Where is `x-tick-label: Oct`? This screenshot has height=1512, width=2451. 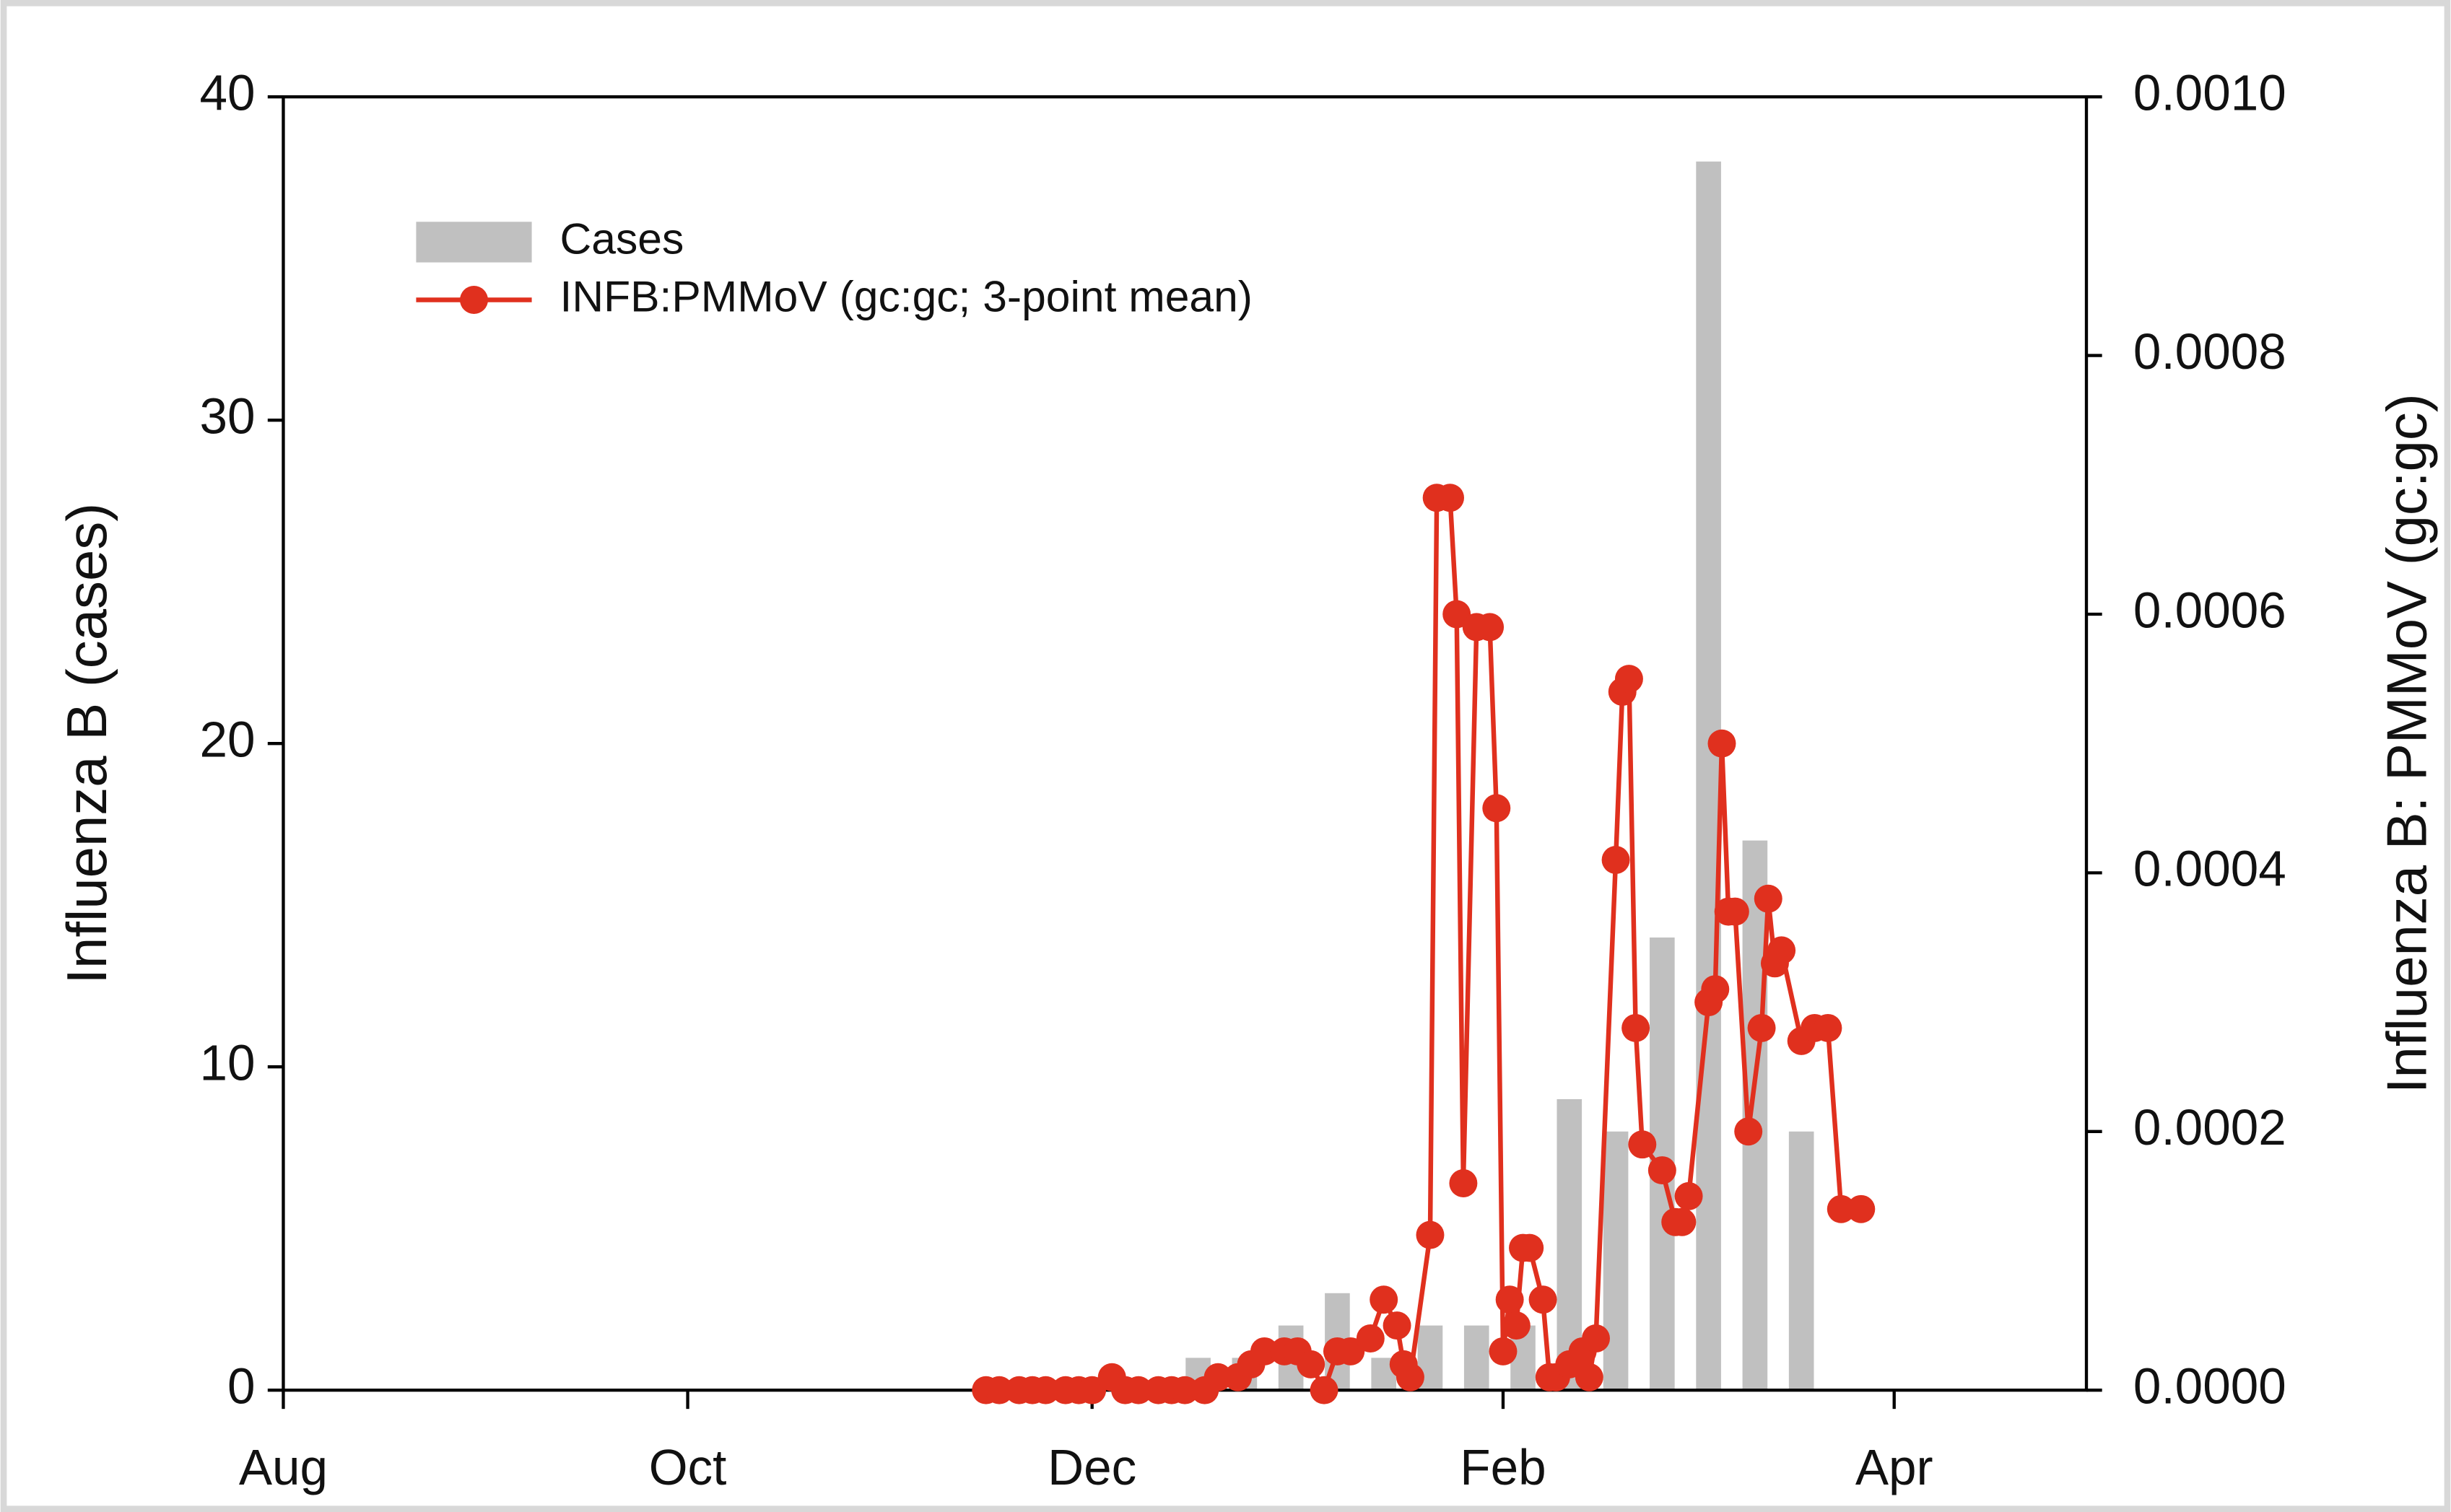
x-tick-label: Oct is located at coordinates (688, 1467).